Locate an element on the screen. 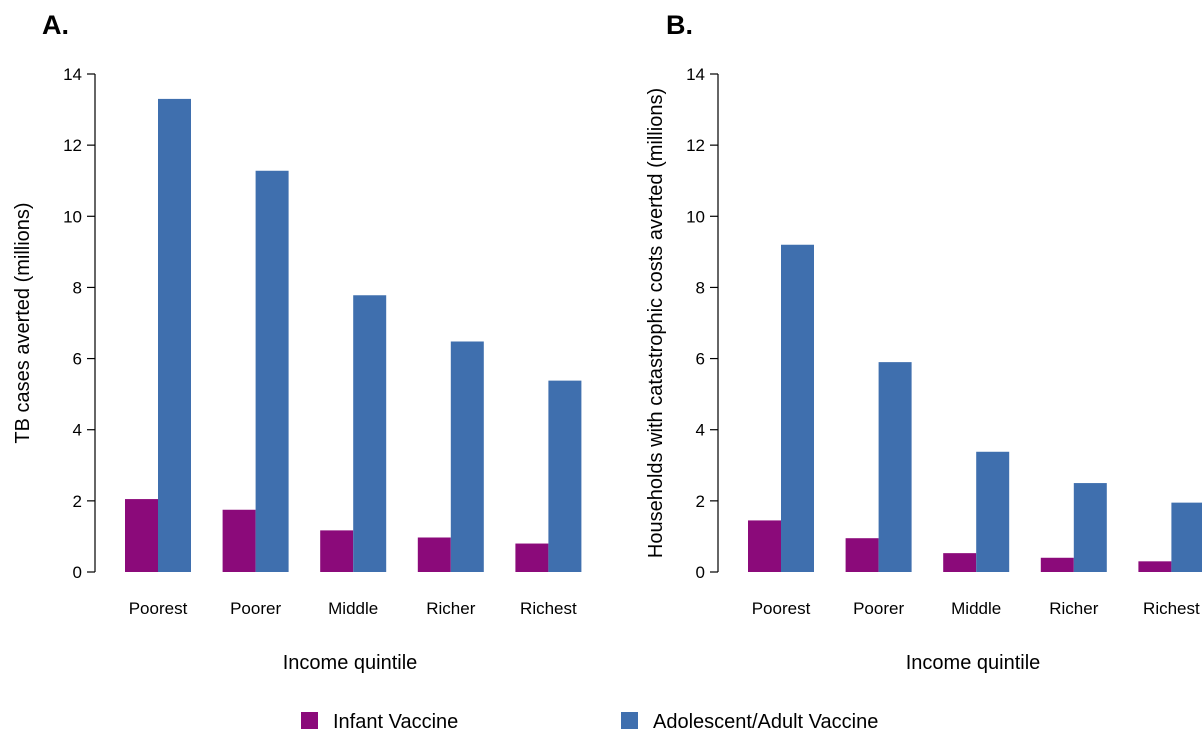 This screenshot has height=731, width=1202. panel-b-x-tick-label: Richer is located at coordinates (1073, 608).